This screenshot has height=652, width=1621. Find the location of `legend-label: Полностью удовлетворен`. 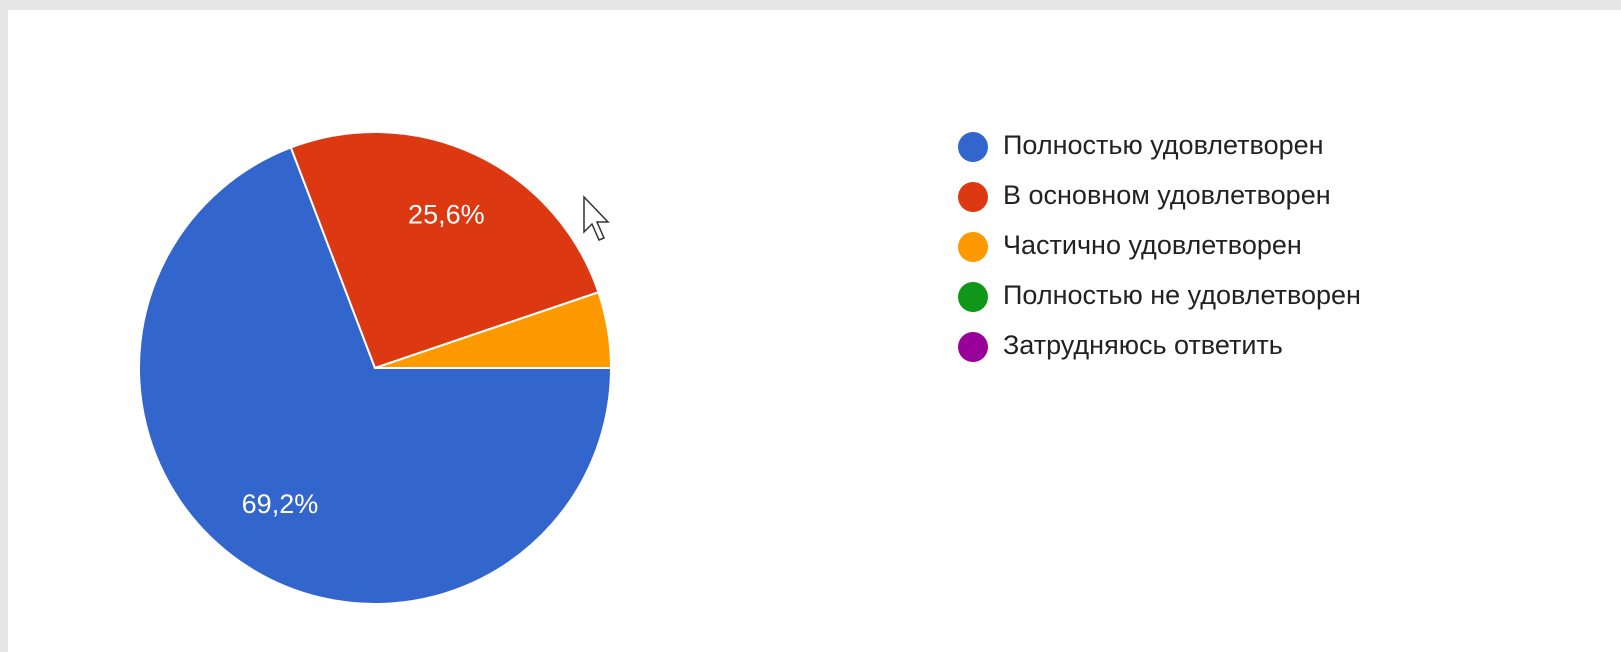

legend-label: Полностью удовлетворен is located at coordinates (1163, 145).